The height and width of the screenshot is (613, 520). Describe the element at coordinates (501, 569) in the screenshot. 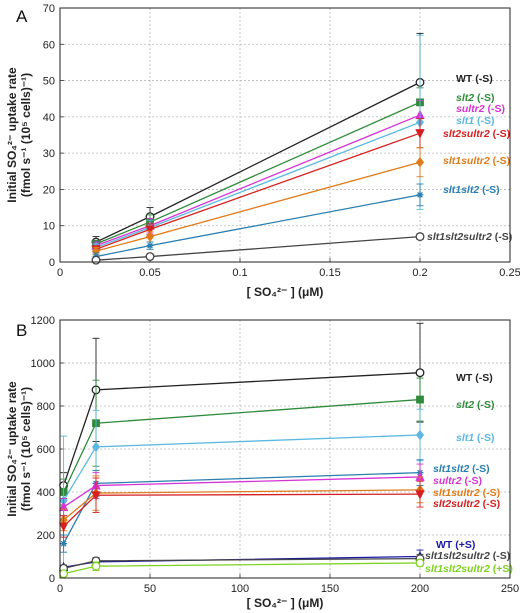

I see `series-label-condition: (+S)` at that location.